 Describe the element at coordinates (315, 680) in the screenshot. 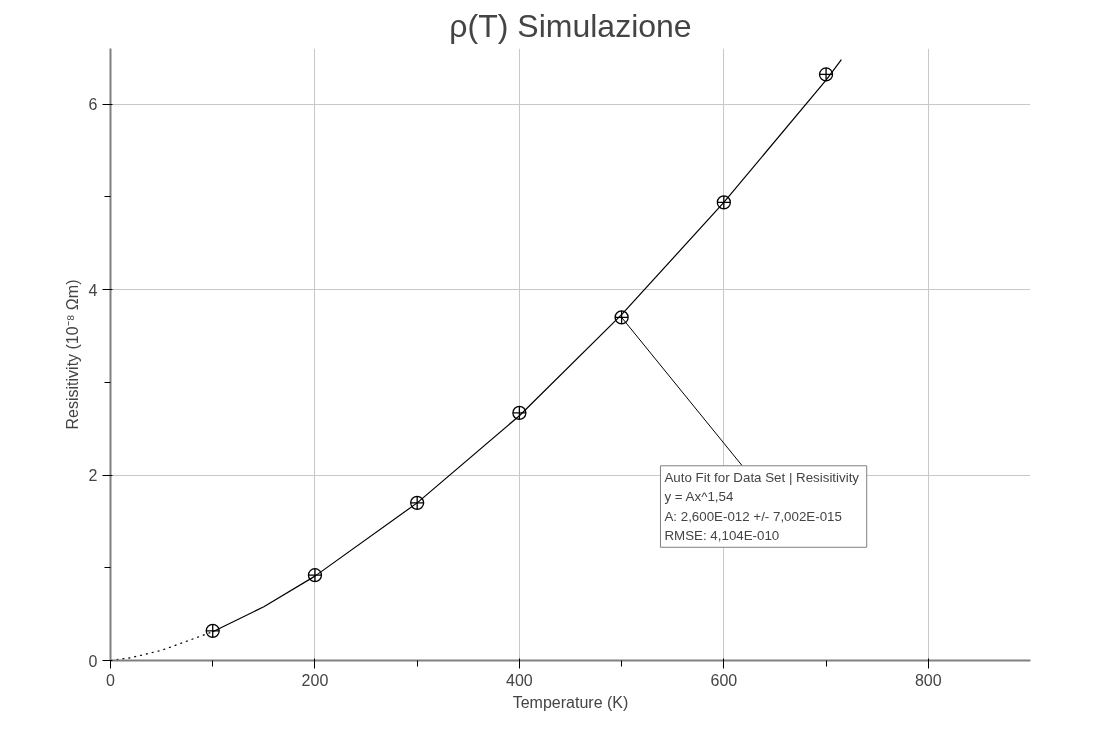

I see `x-tick-label: 200` at that location.